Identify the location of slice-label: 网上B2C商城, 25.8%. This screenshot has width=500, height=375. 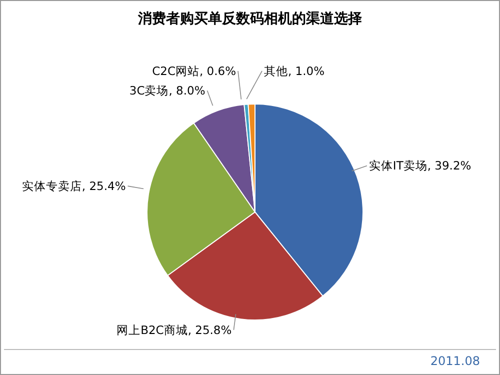
(174, 329).